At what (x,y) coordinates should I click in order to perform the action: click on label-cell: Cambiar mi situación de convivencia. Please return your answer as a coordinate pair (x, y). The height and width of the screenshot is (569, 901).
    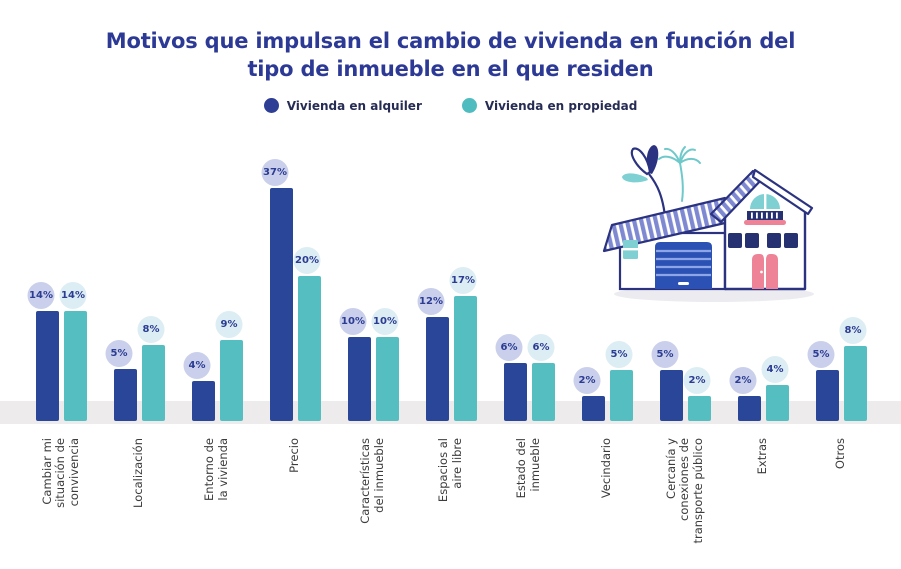
    Looking at the image, I should click on (61, 503).